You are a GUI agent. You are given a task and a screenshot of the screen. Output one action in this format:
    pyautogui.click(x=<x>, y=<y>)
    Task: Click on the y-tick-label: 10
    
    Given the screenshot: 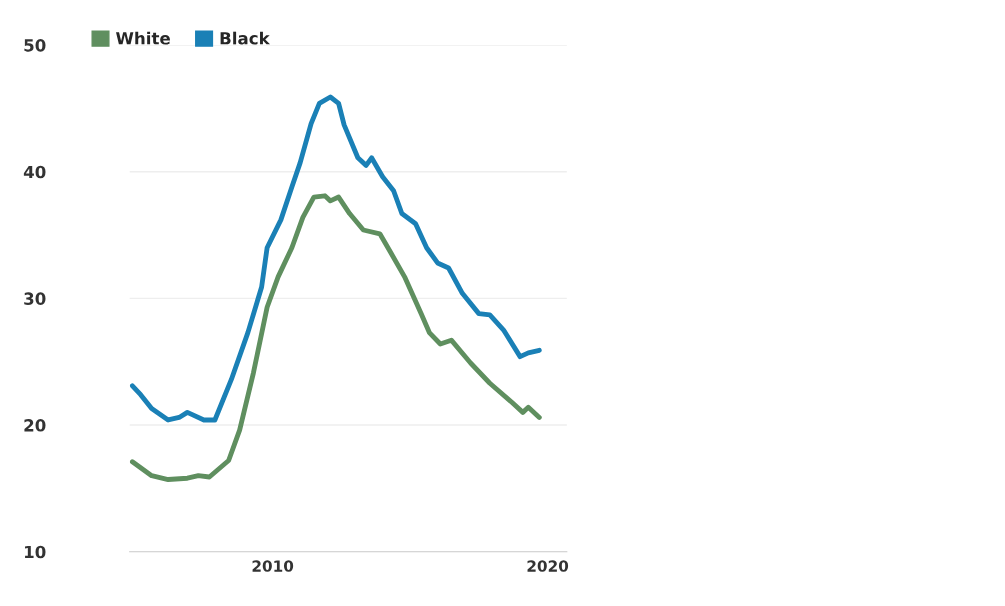 What is the action you would take?
    pyautogui.click(x=35, y=552)
    